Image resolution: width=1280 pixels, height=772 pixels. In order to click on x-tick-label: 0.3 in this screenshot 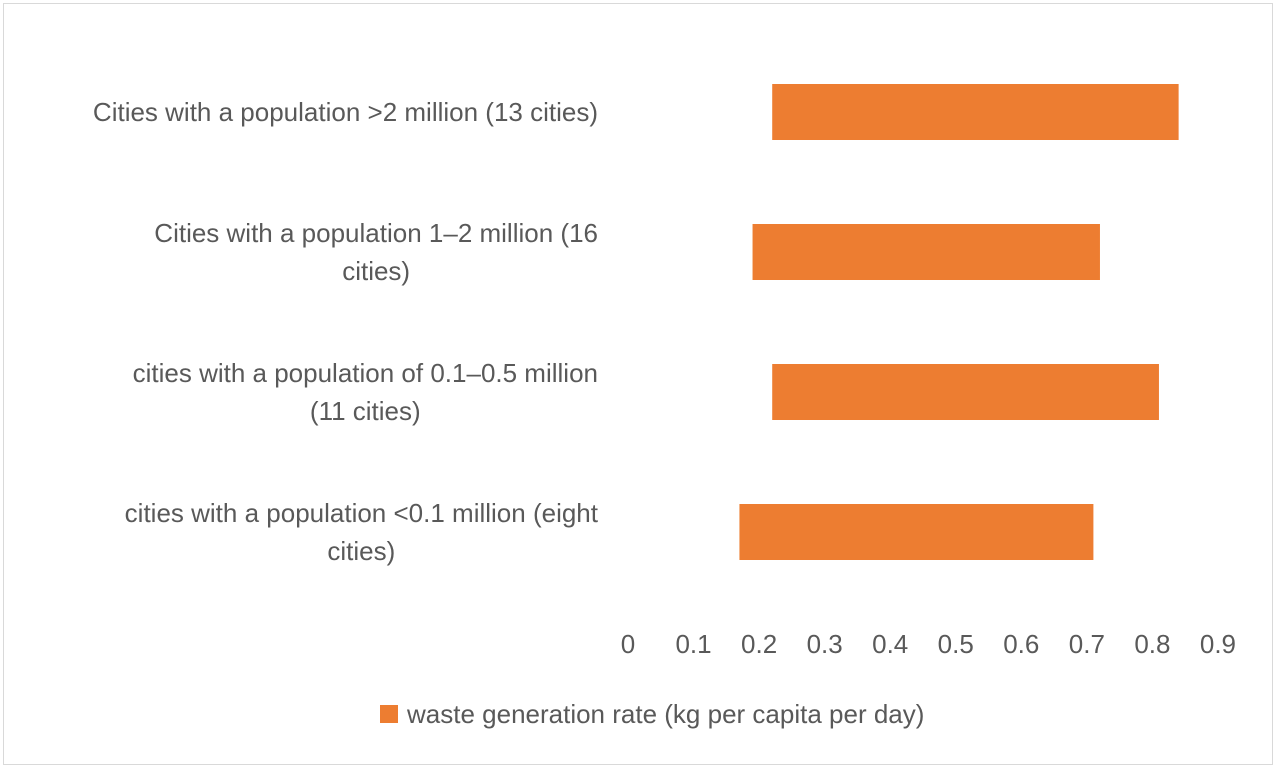, I will do `click(825, 644)`.